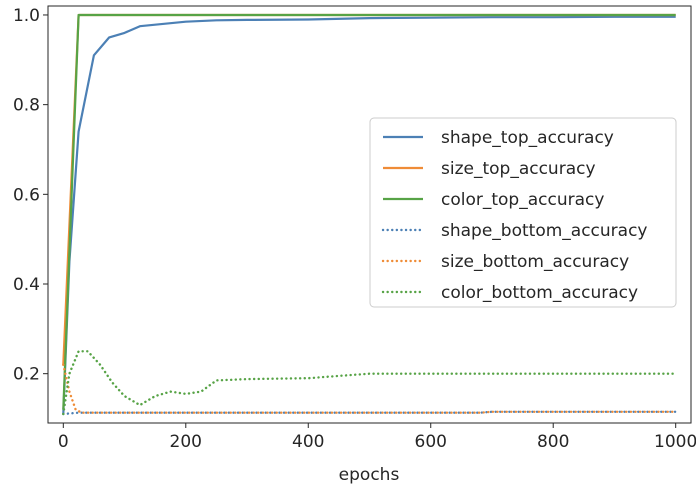  Describe the element at coordinates (186, 442) in the screenshot. I see `x-tick-label: 200` at that location.